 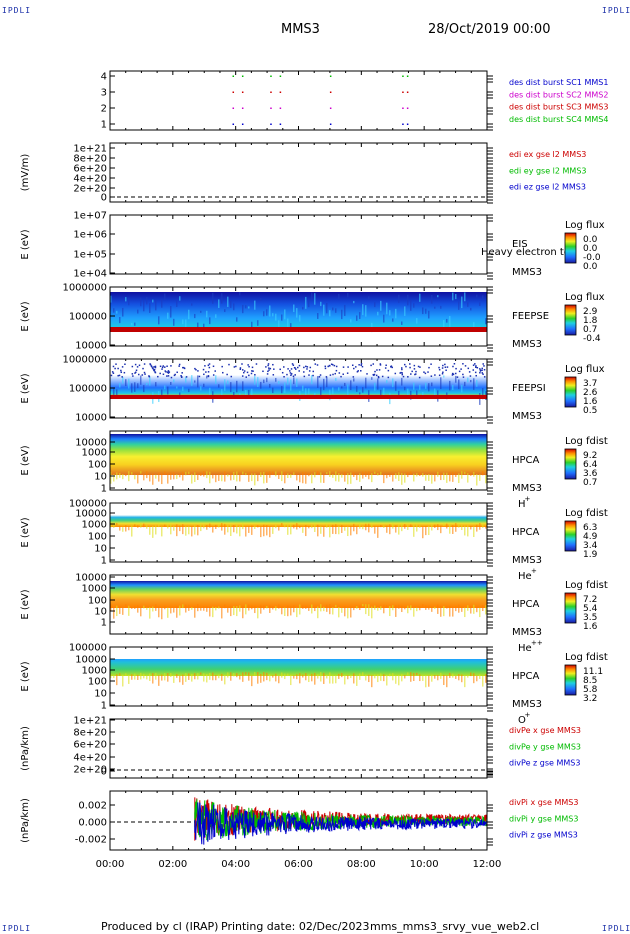 What do you see at coordinates (90, 235) in the screenshot?
I see `ytick-label: 1e+06` at bounding box center [90, 235].